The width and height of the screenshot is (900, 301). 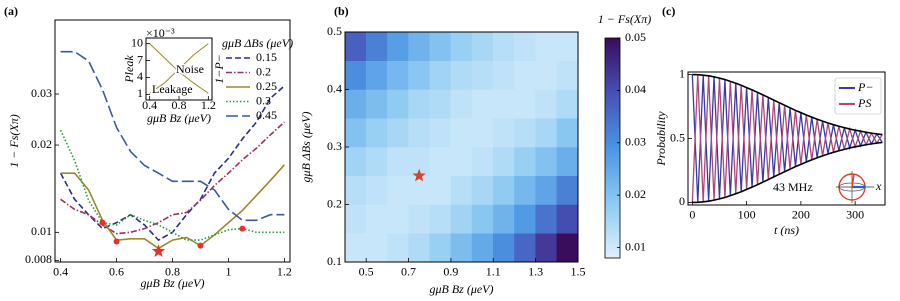 What do you see at coordinates (612, 148) in the screenshot?
I see `colorbar` at bounding box center [612, 148].